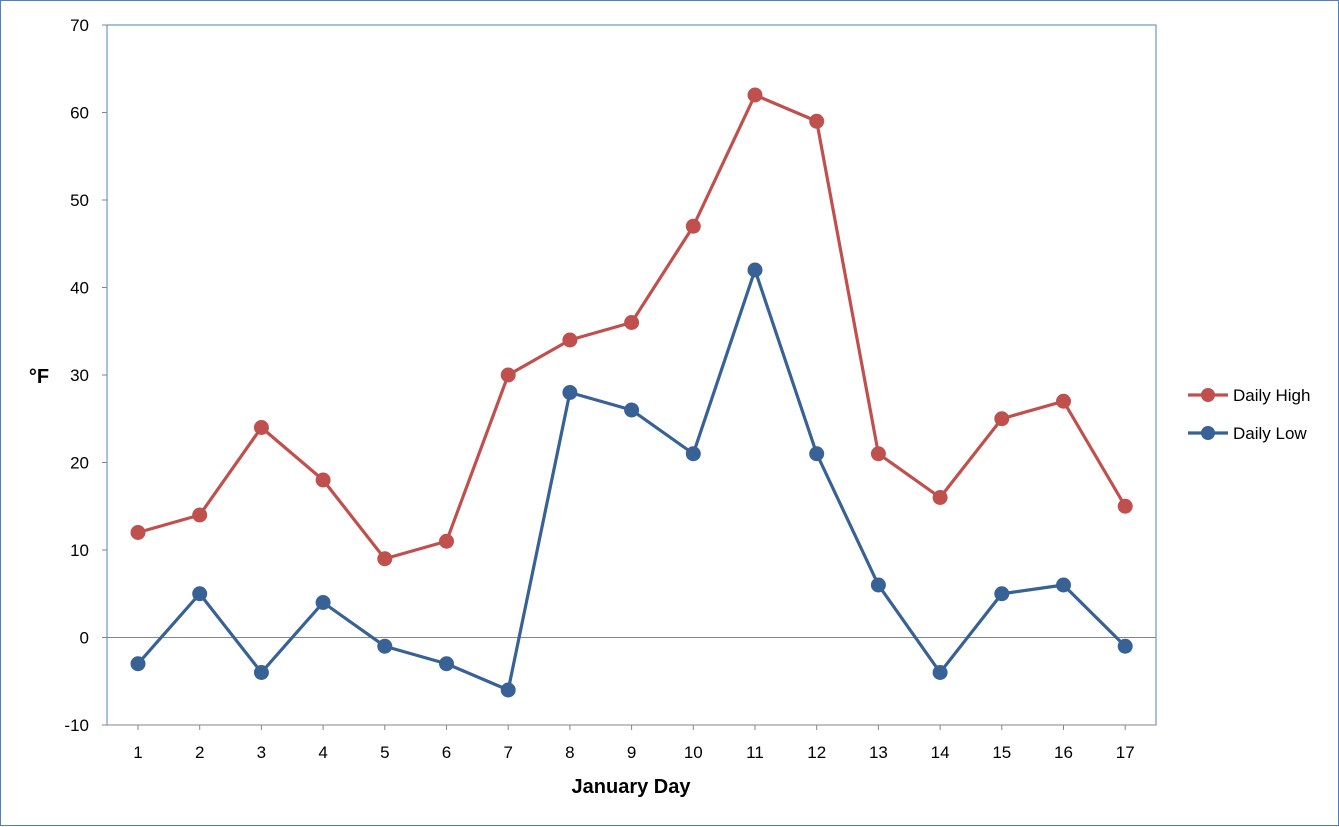 The width and height of the screenshot is (1339, 827). I want to click on x-tick-label: 9, so click(631, 752).